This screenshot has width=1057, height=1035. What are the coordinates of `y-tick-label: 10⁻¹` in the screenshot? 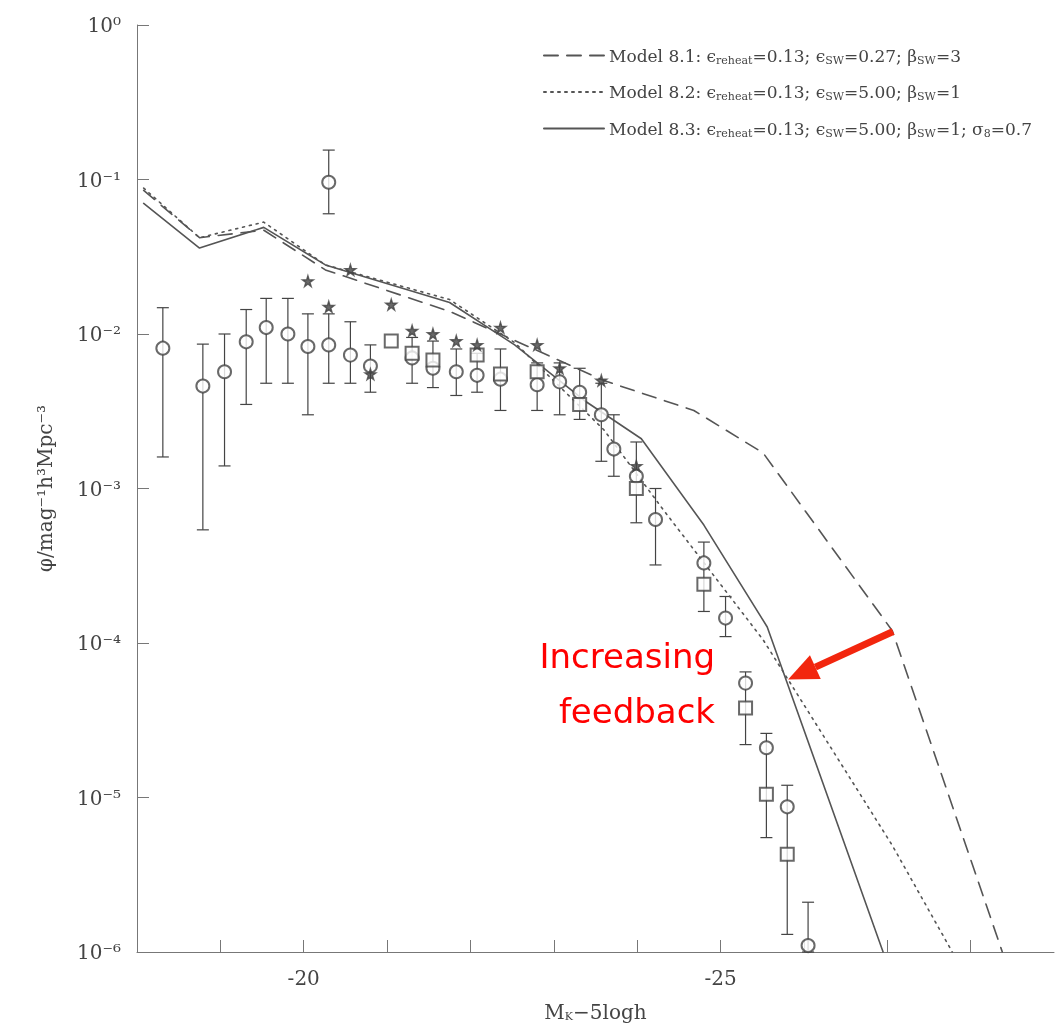 It's located at (98, 179).